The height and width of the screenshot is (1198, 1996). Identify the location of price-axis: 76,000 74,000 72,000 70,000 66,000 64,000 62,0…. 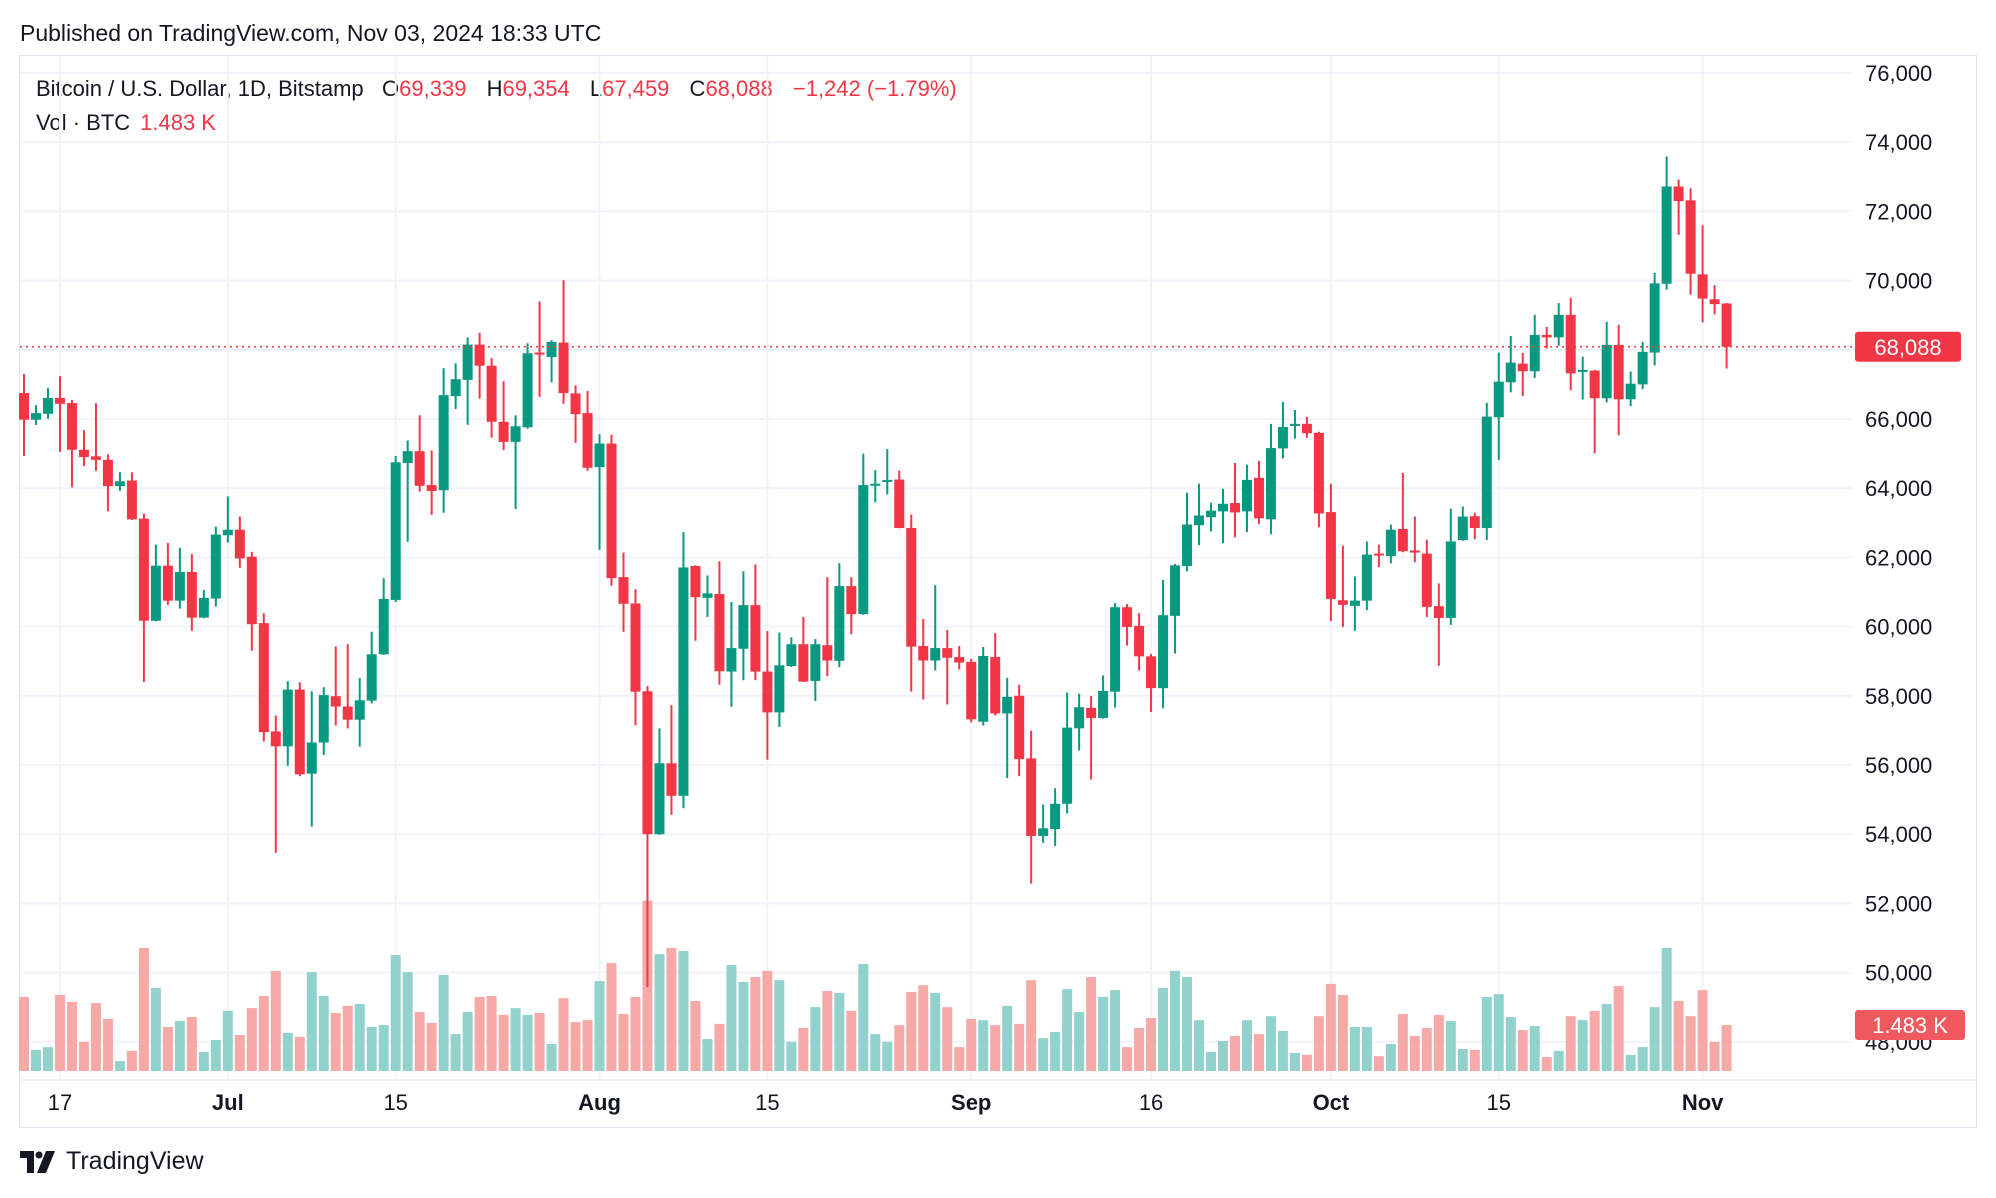
(1898, 558).